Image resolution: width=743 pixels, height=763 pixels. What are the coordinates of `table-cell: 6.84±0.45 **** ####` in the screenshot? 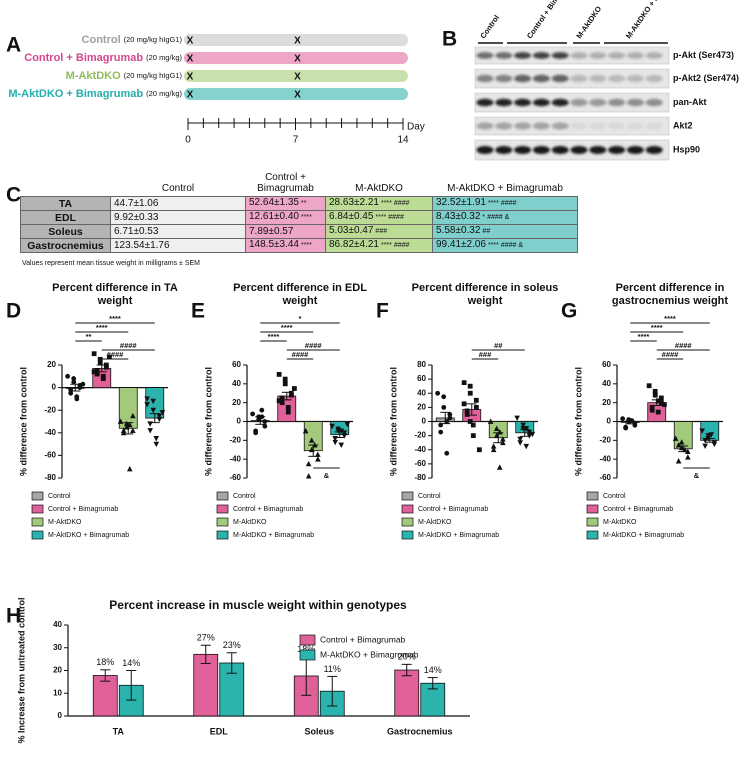 It's located at (379, 217).